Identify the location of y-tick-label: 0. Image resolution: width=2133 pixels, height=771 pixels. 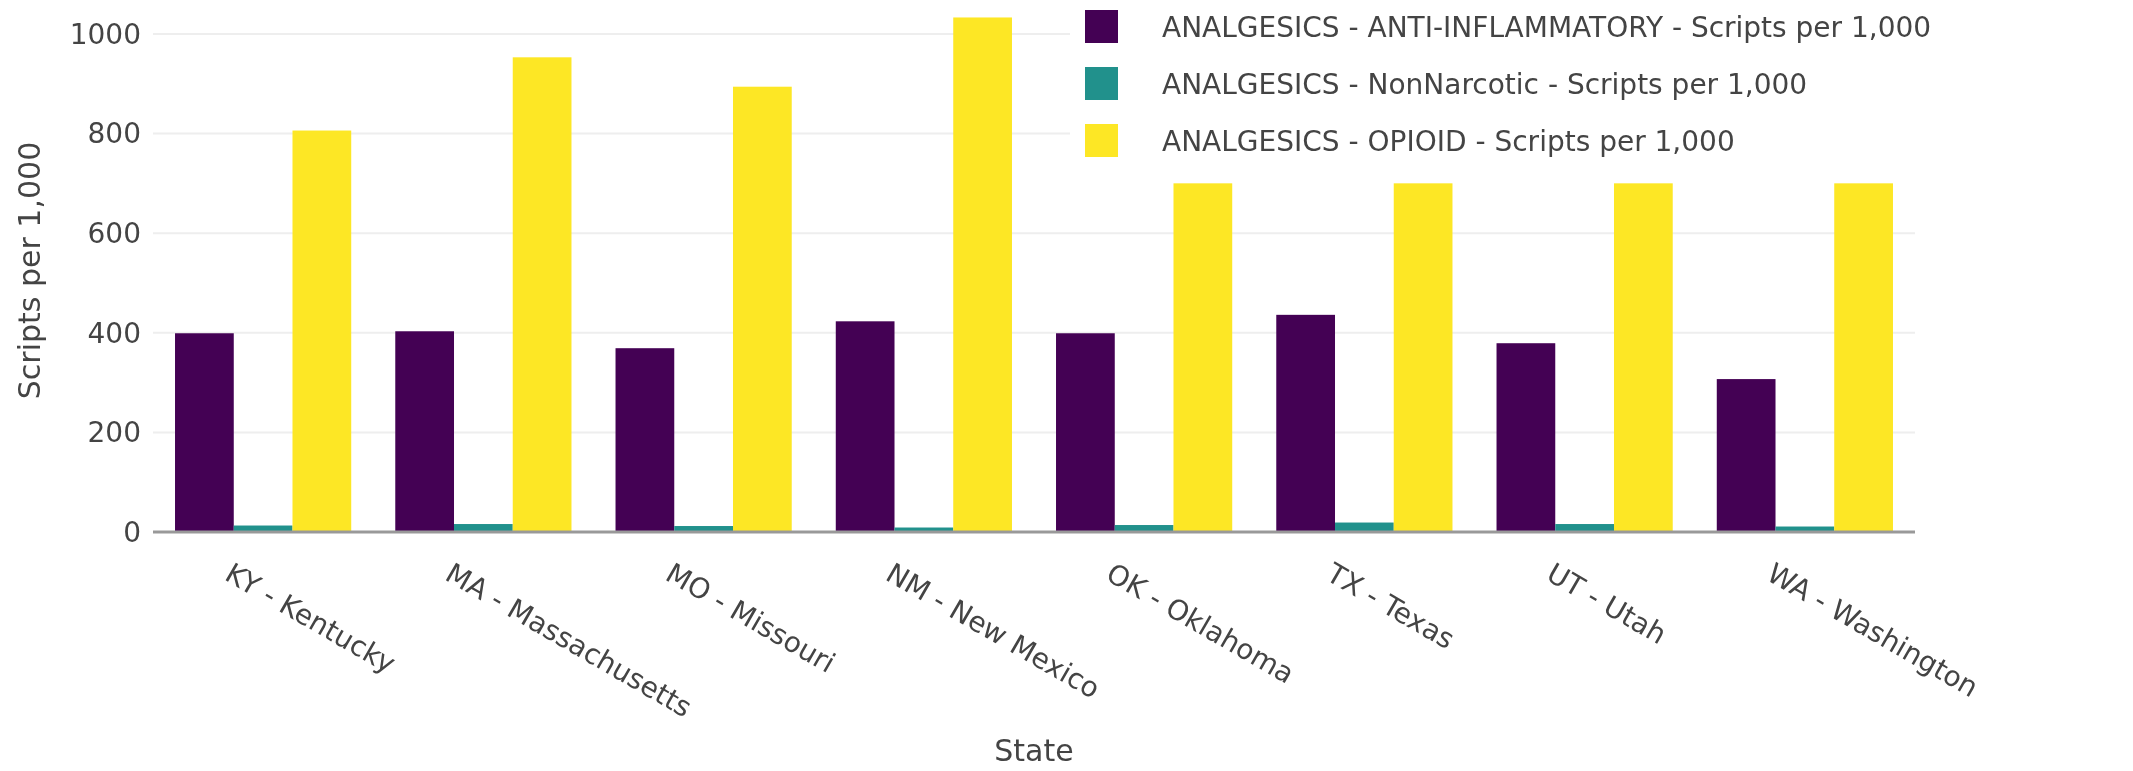
(132, 532).